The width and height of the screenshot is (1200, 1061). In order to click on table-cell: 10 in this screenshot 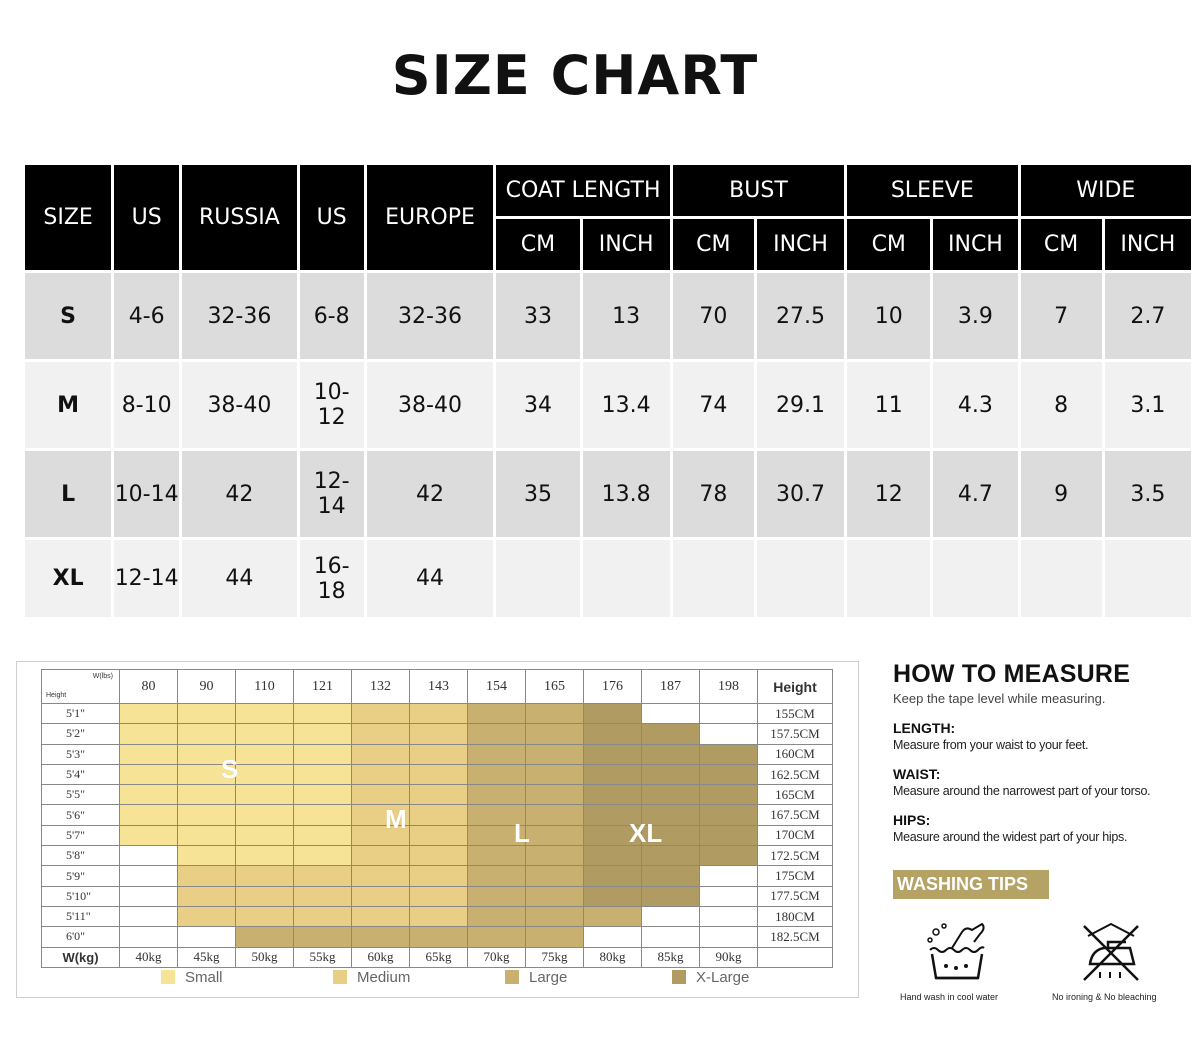, I will do `click(889, 316)`.